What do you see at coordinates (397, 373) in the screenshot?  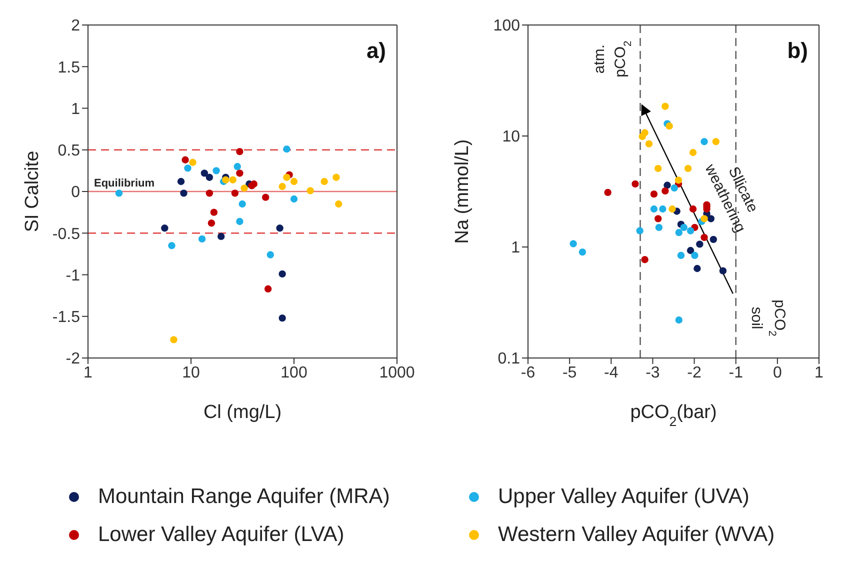 I see `x-tick-label: 1000` at bounding box center [397, 373].